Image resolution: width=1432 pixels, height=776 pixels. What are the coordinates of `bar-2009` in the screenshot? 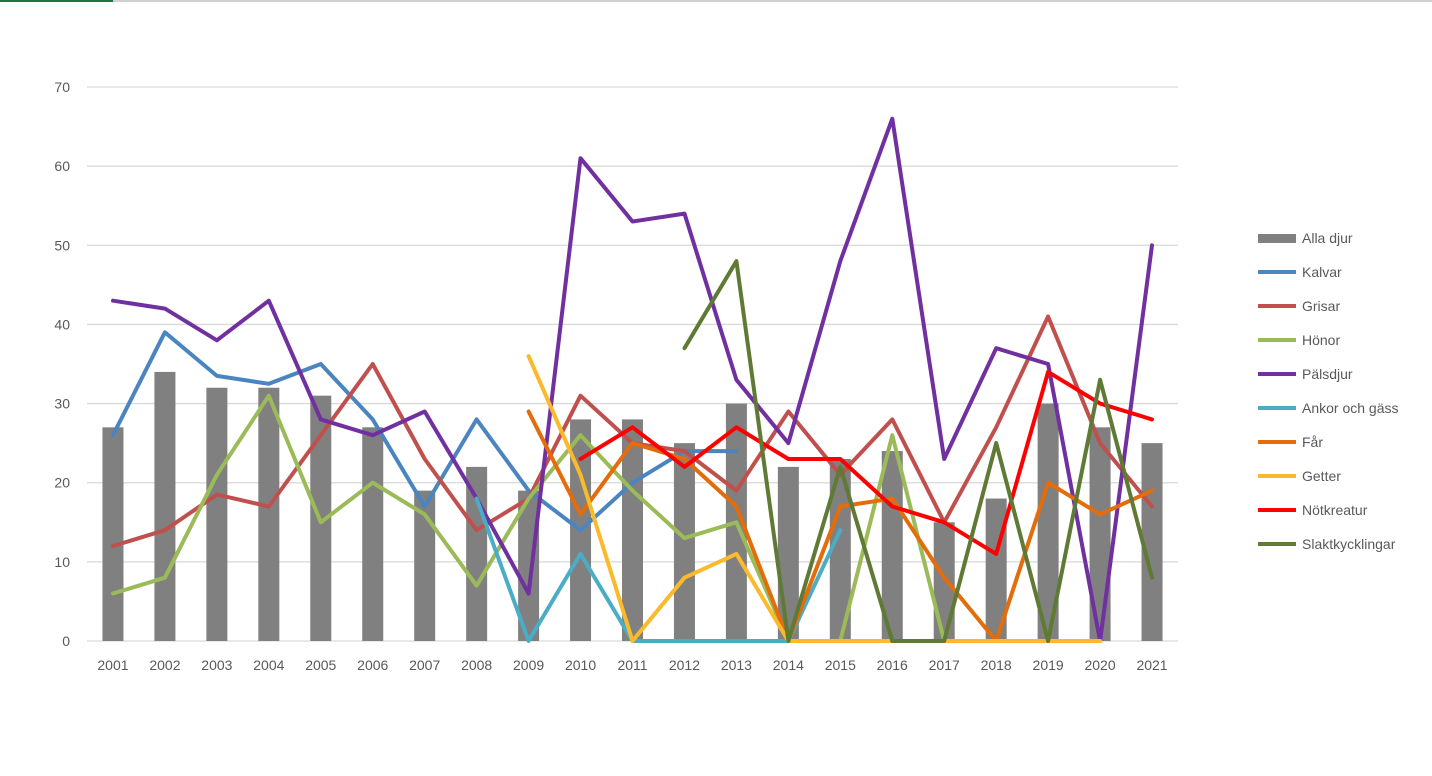 It's located at (529, 565).